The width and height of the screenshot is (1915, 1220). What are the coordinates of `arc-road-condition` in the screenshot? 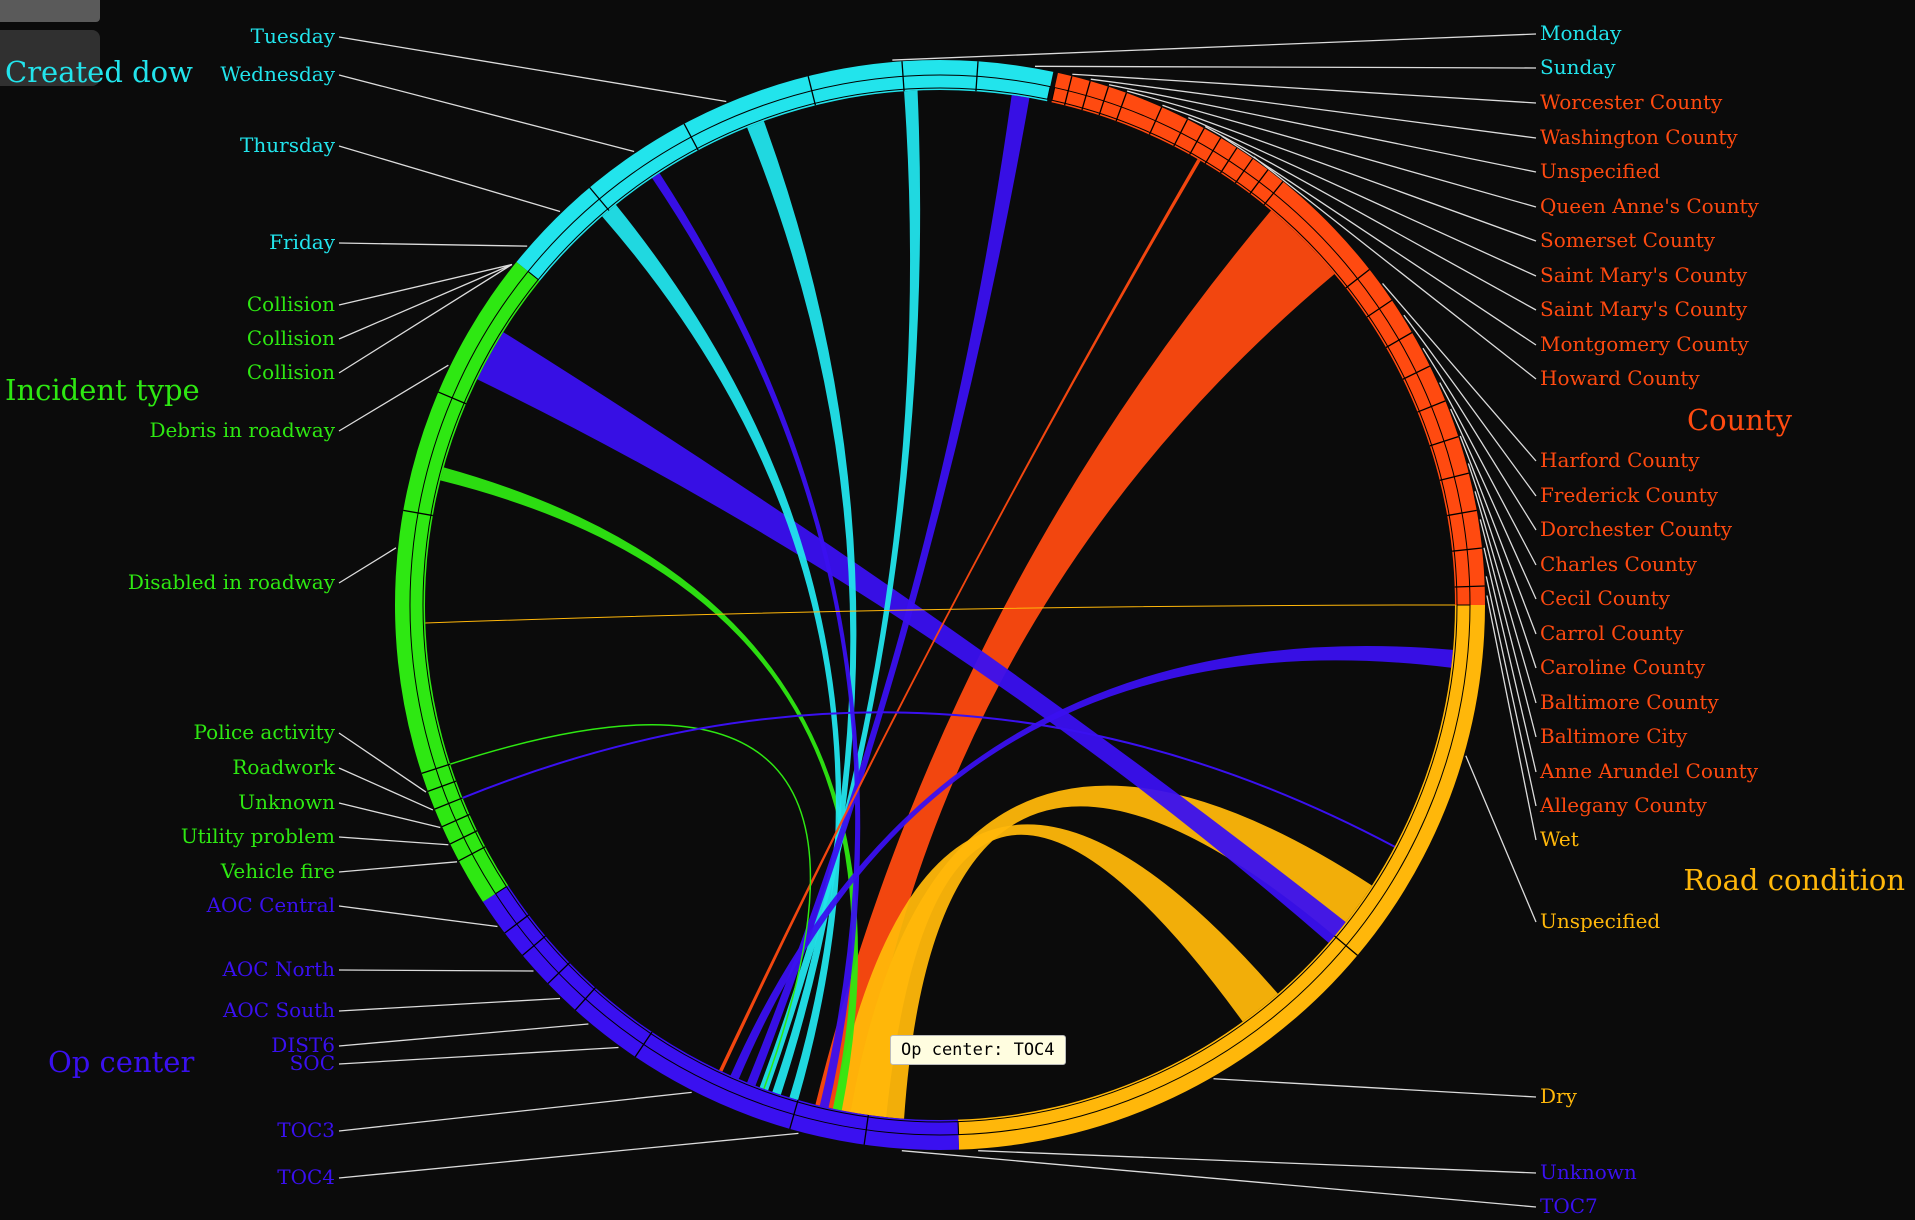 It's located at (1221, 877).